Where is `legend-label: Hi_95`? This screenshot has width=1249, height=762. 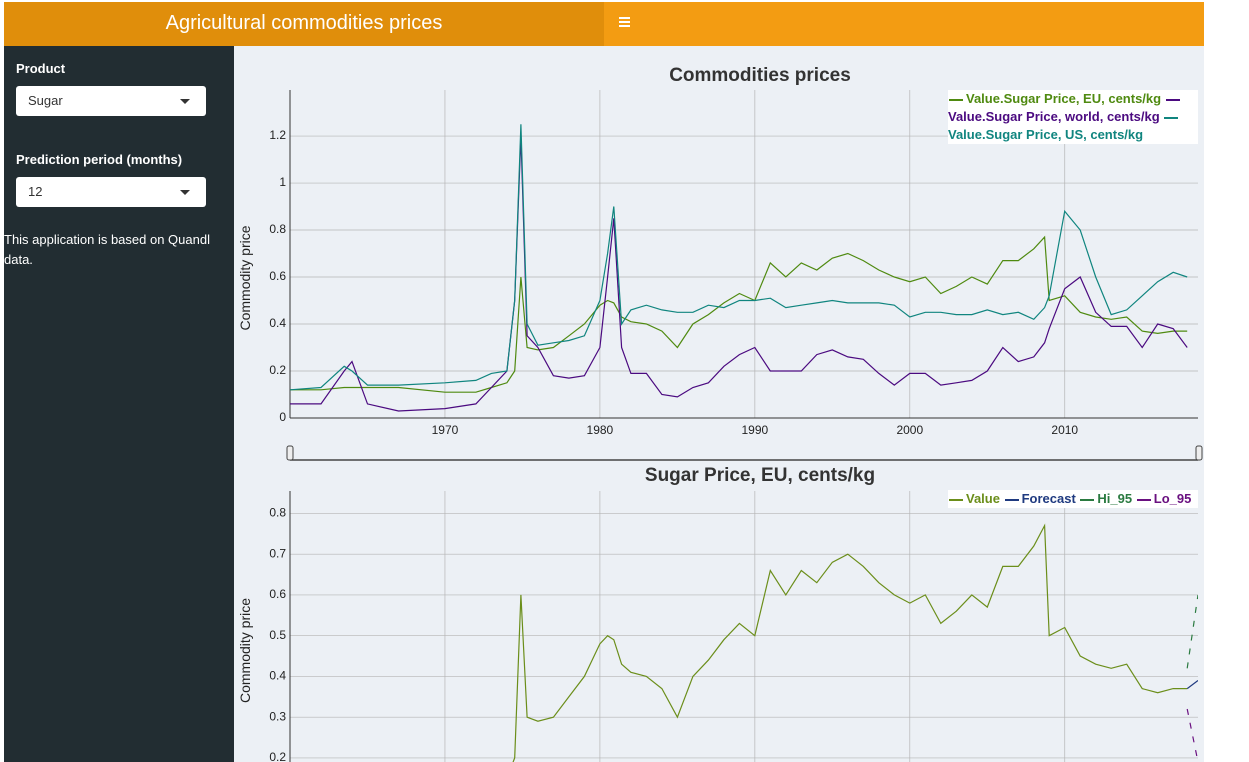 legend-label: Hi_95 is located at coordinates (1115, 498).